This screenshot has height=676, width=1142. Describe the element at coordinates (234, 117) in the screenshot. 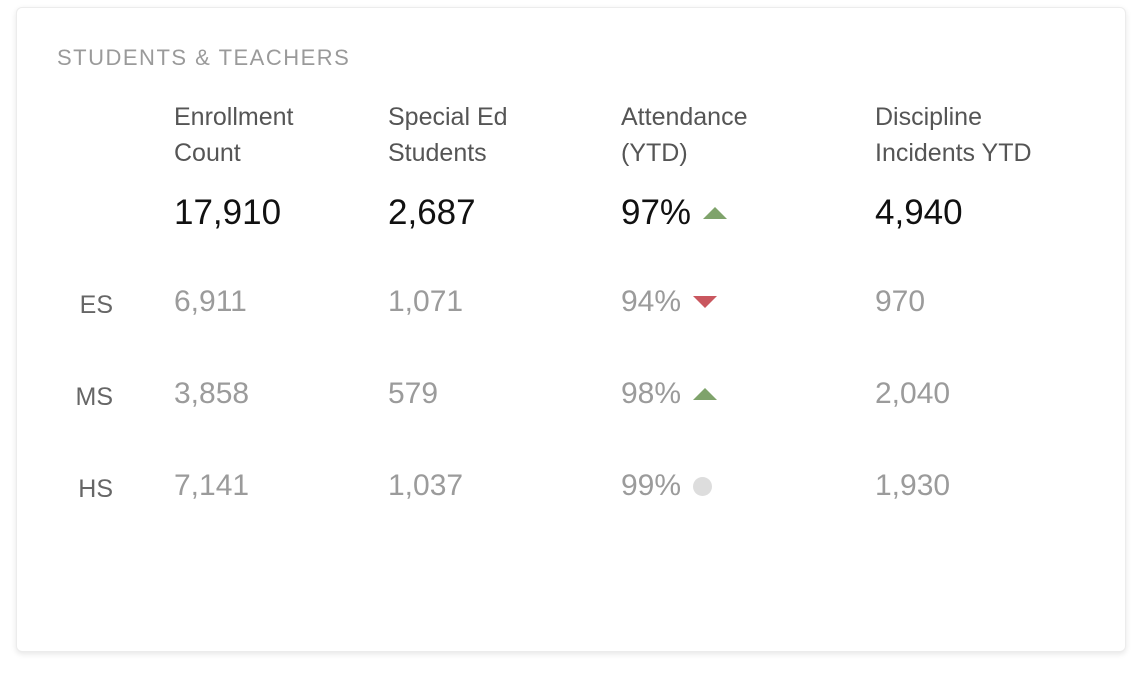

I see `header-line: Enrollment` at that location.